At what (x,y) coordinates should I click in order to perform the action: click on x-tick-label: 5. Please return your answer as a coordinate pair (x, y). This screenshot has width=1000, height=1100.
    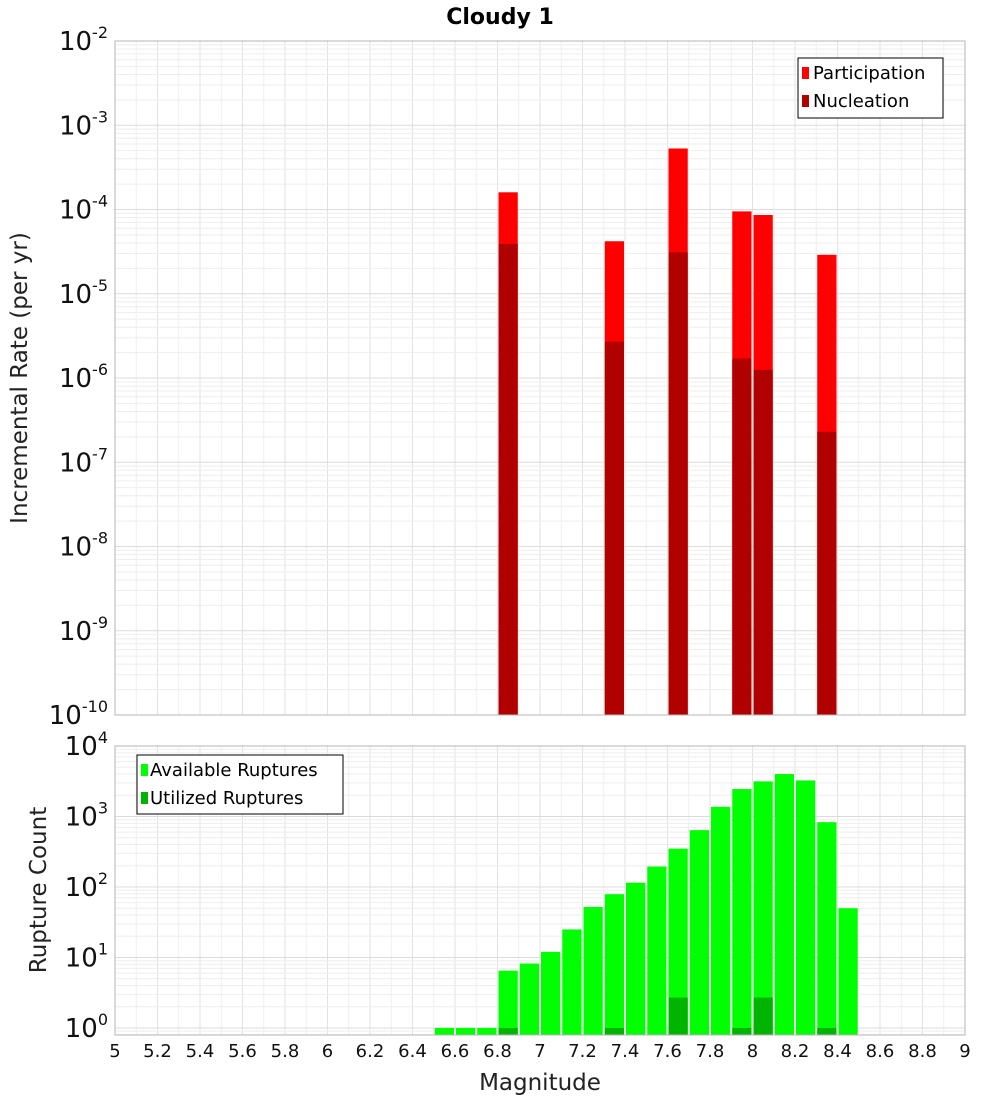
    Looking at the image, I should click on (114, 1051).